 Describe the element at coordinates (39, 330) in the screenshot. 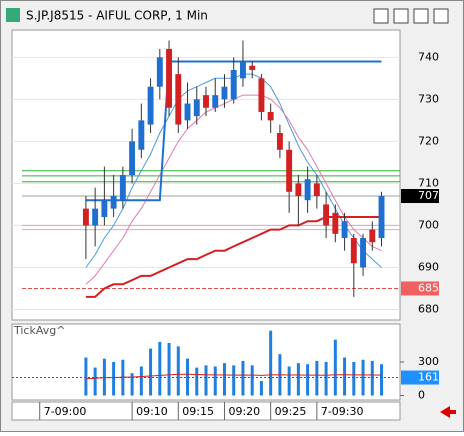

I see `volume-title: TickAvg^` at that location.